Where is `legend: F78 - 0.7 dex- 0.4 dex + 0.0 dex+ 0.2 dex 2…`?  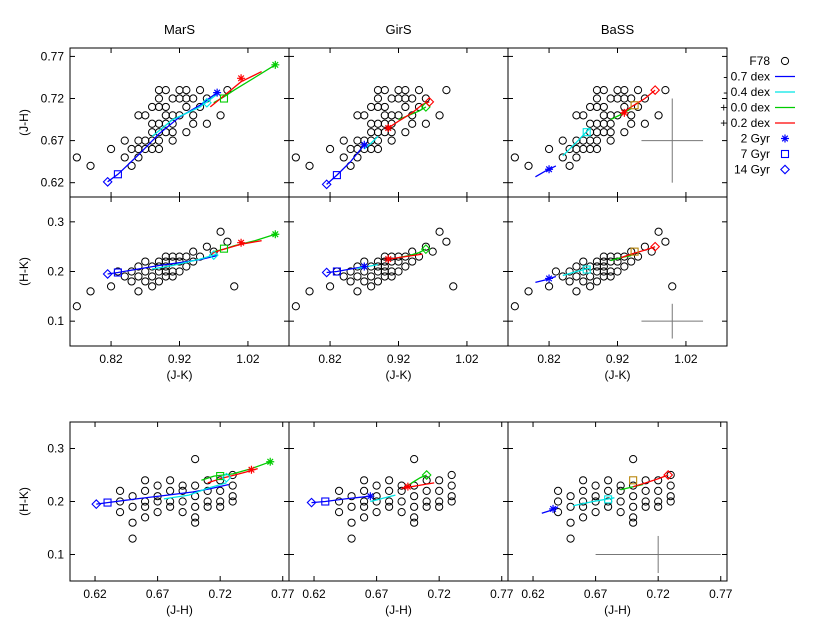 legend: F78 - 0.7 dex- 0.4 dex + 0.0 dex+ 0.2 dex 2… is located at coordinates (757, 115).